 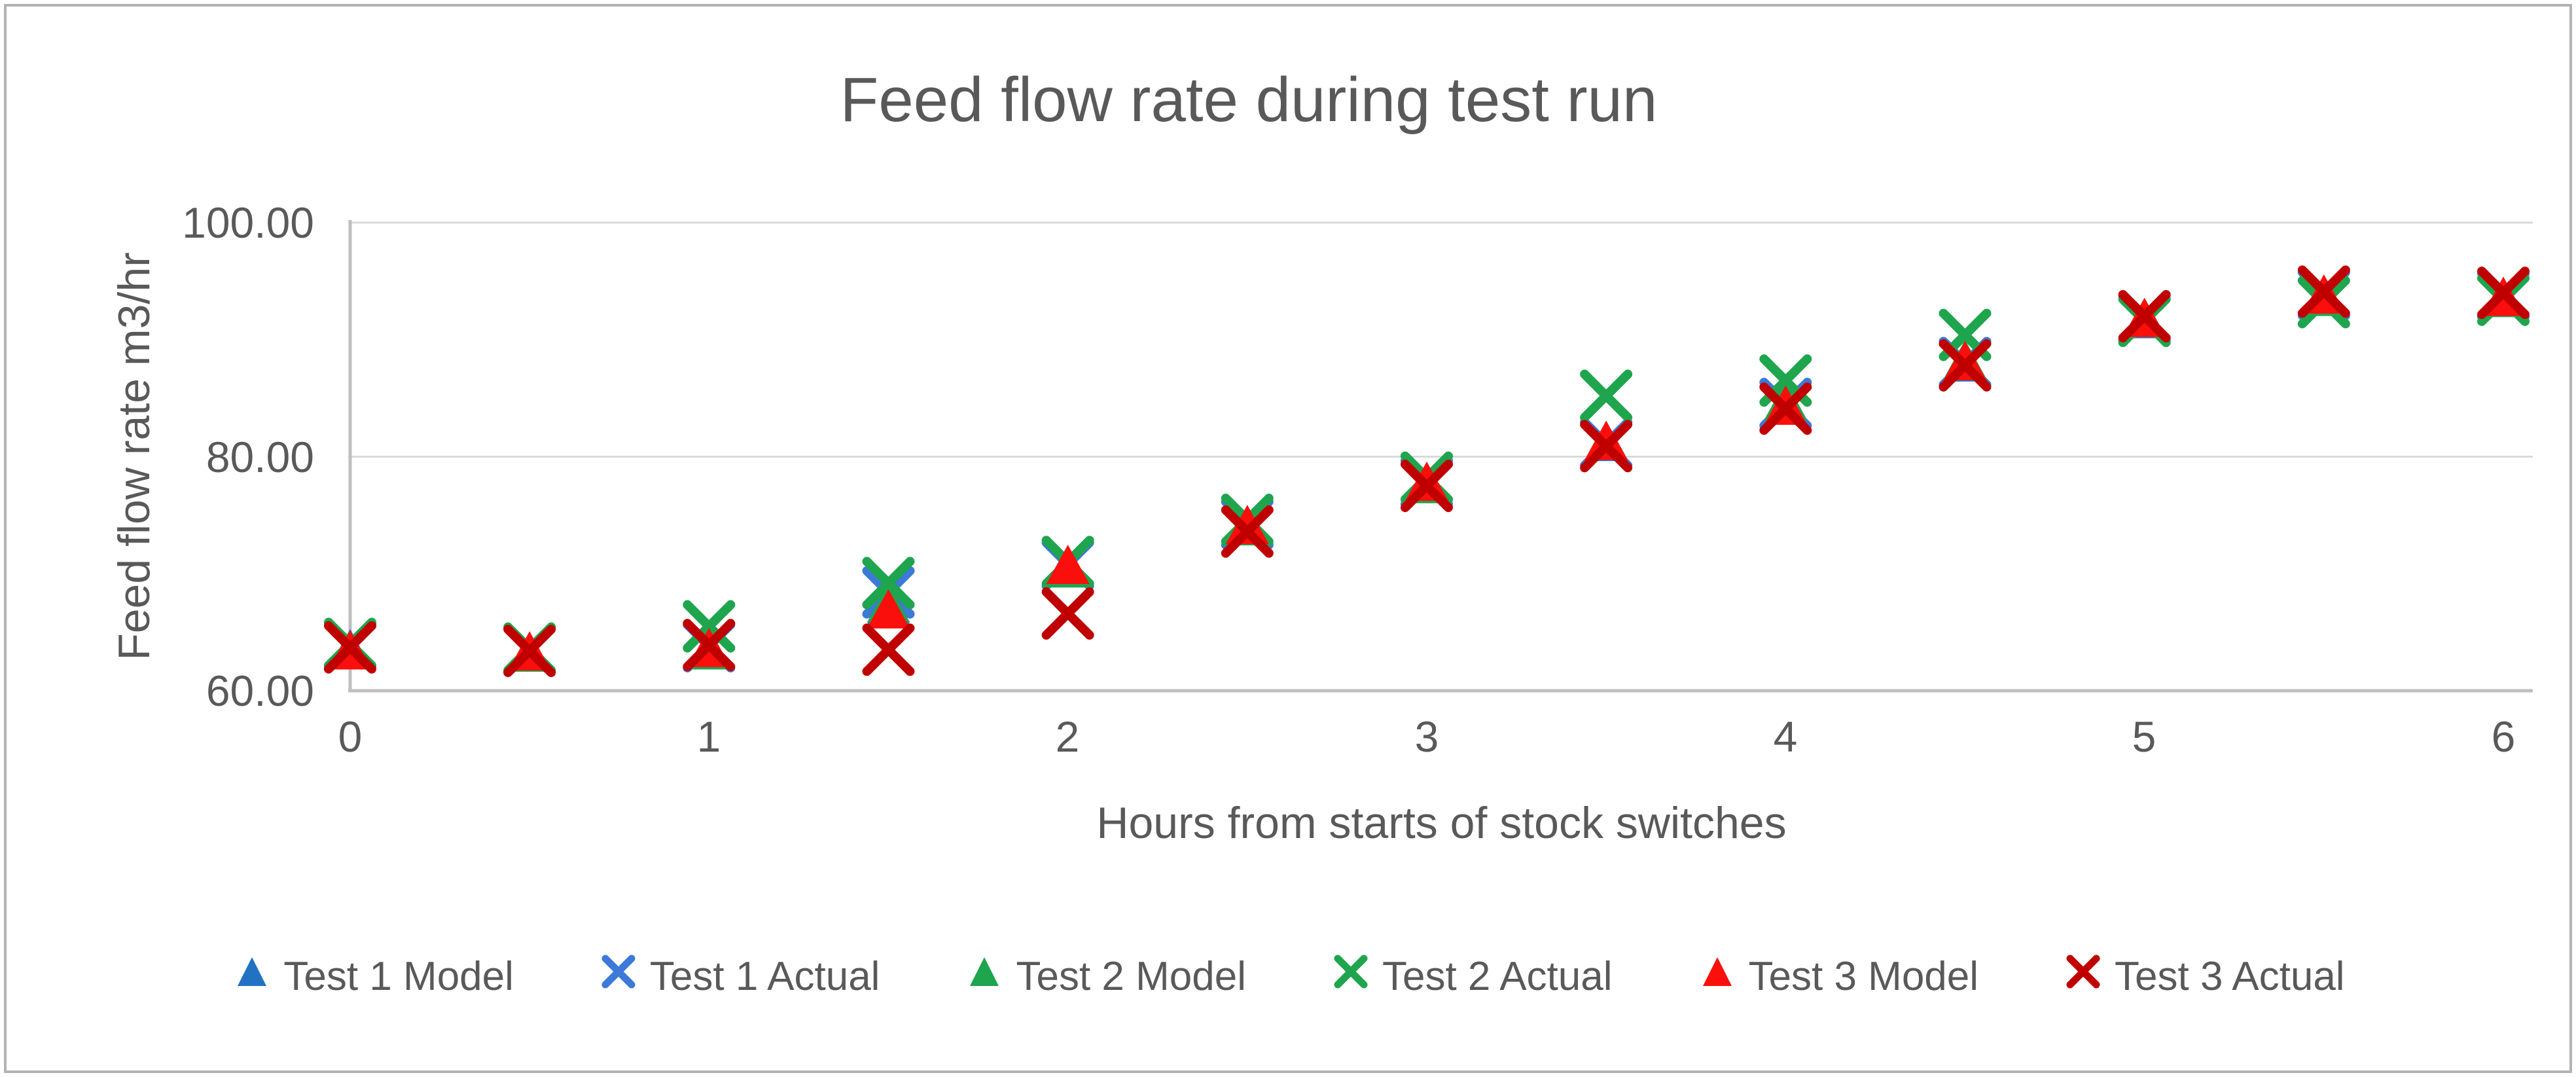 I want to click on y-axis-title: Feed flow rate m3/hr, so click(x=134, y=457).